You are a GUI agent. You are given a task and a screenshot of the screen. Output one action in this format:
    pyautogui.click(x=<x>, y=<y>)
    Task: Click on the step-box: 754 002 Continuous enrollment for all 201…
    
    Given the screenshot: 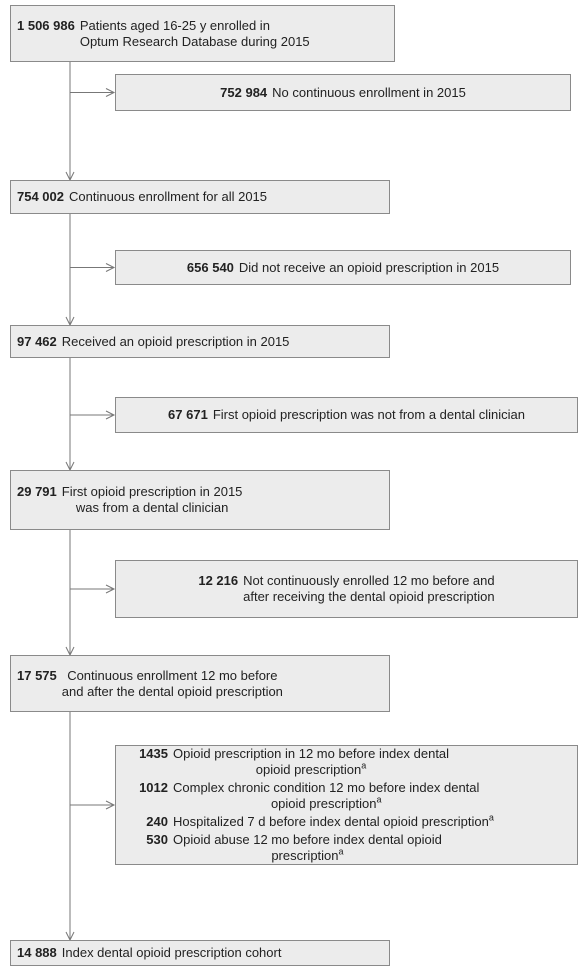 What is the action you would take?
    pyautogui.click(x=200, y=197)
    